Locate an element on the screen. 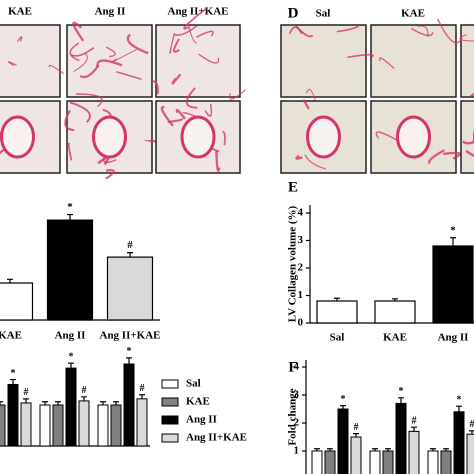 The height and width of the screenshot is (474, 474). y-tick-label: 0 is located at coordinates (301, 323).